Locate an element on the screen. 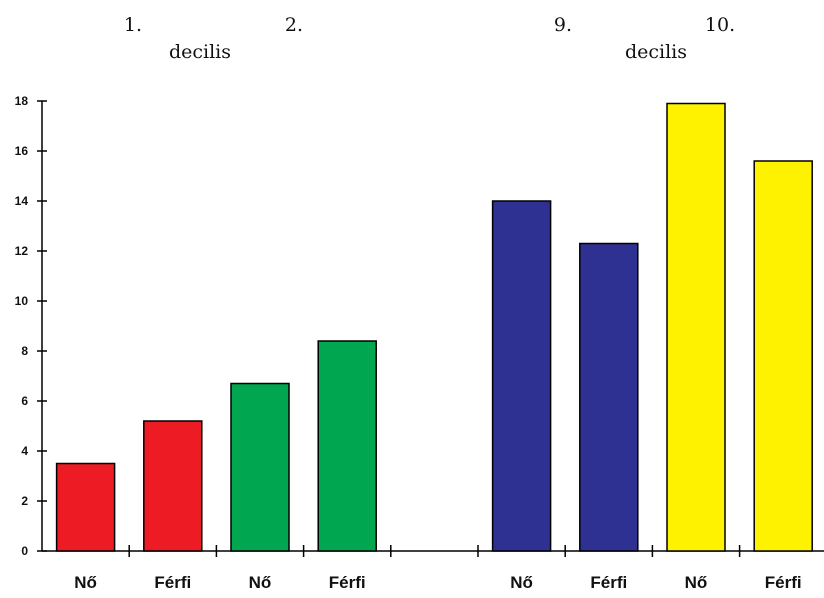  y-tick-label: 14 is located at coordinates (22, 201).